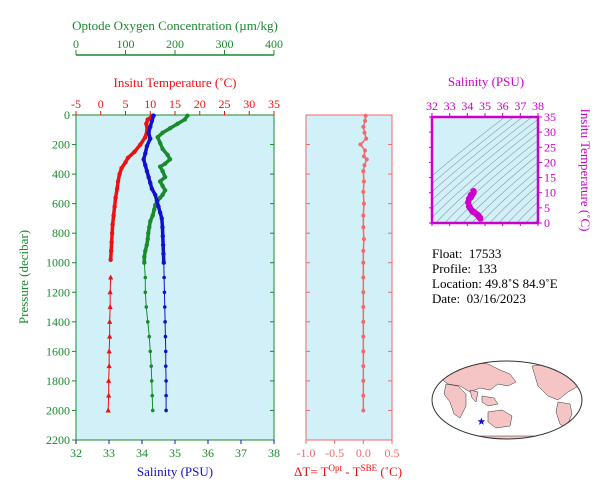  I want to click on land-africa, so click(455, 401).